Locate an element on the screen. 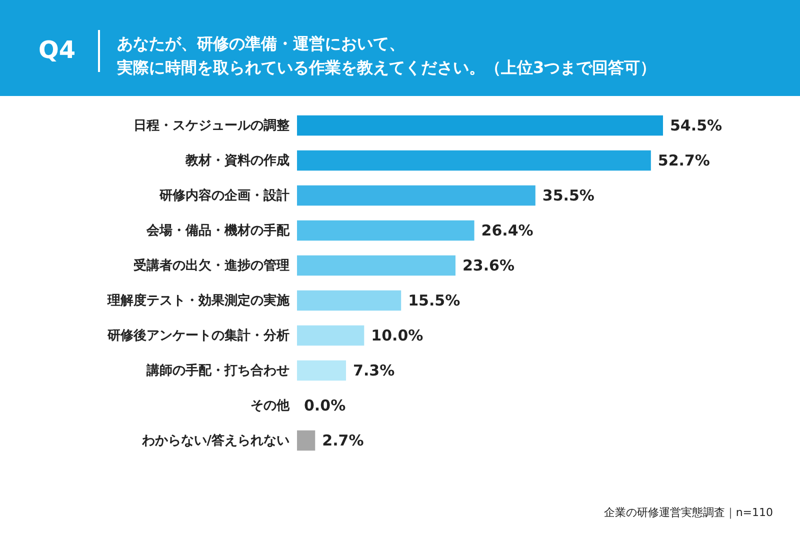 This screenshot has height=533, width=800. y-tick-label: 研修内容の企画・設計 is located at coordinates (224, 196).